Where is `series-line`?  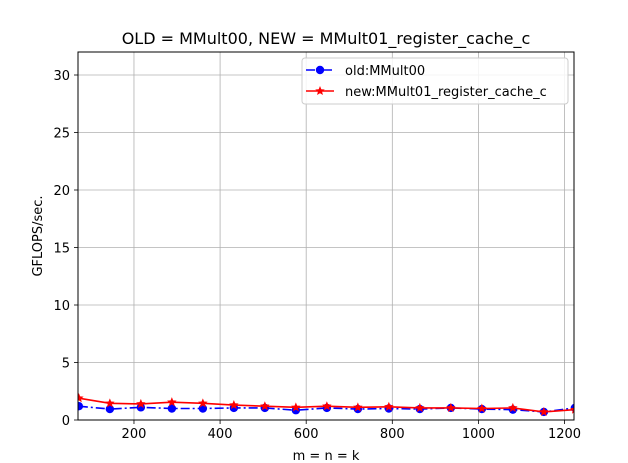 series-line is located at coordinates (326, 409).